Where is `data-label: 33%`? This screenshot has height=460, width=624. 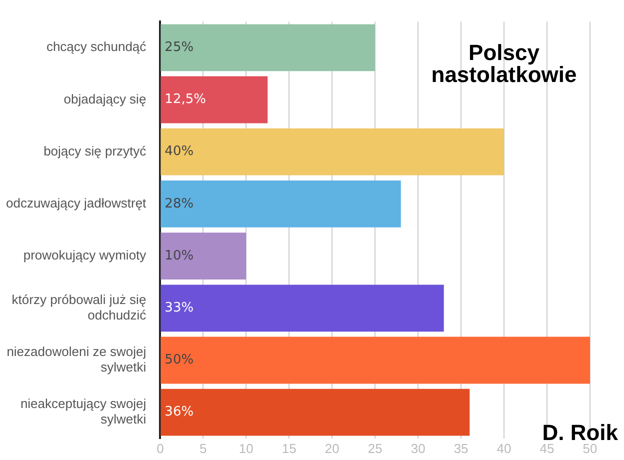 data-label: 33% is located at coordinates (179, 308).